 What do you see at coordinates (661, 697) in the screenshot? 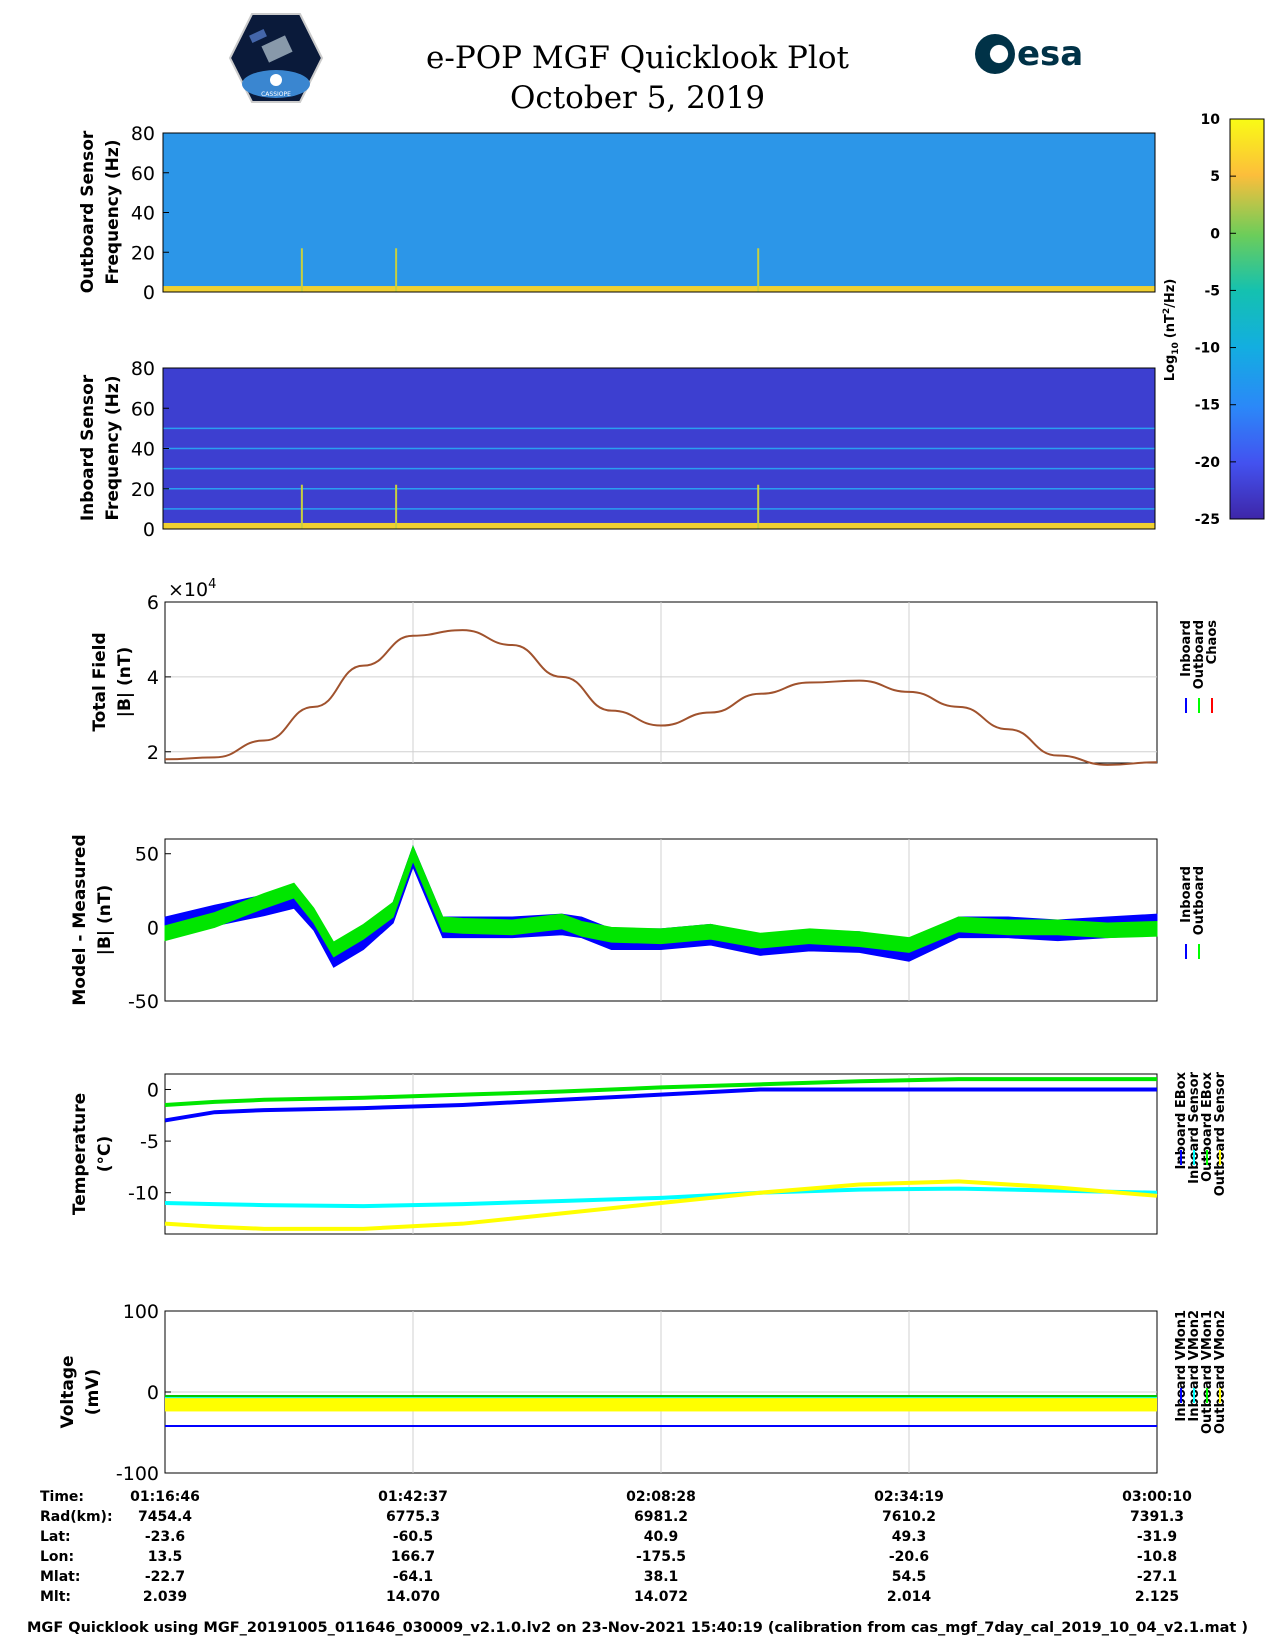
I see `total-field-chaos-line` at bounding box center [661, 697].